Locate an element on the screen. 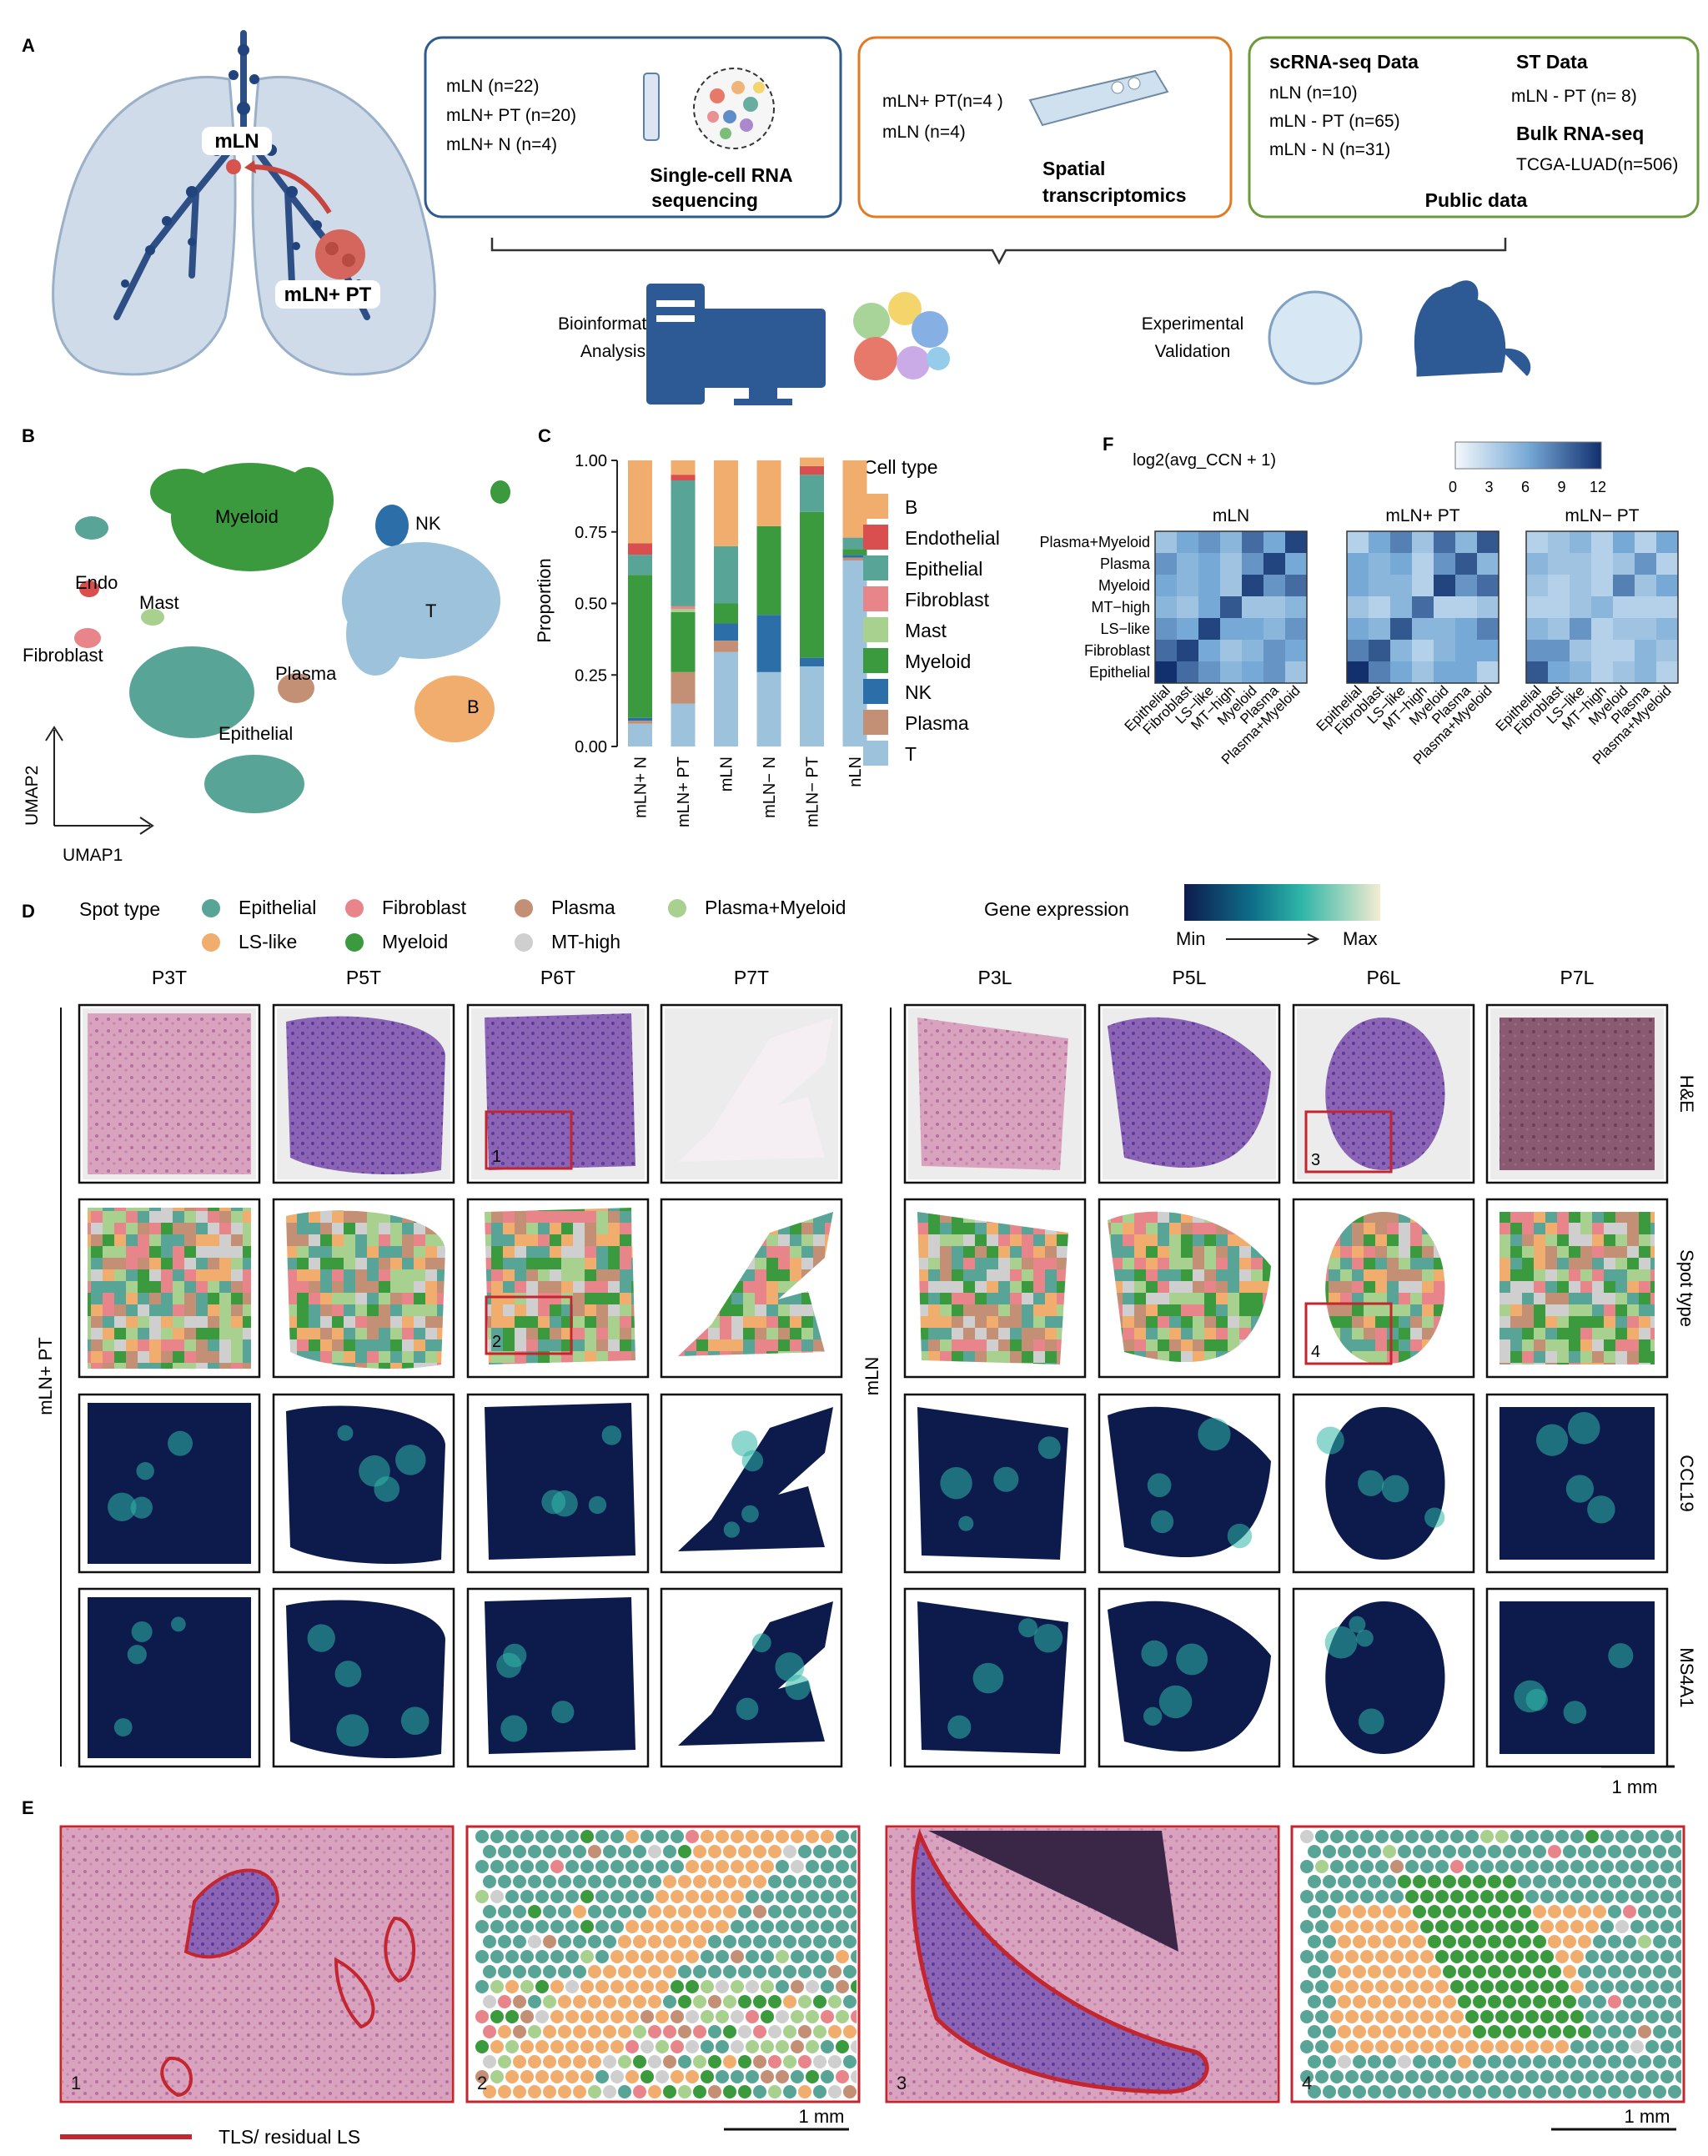 The height and width of the screenshot is (2156, 1708). umap-label-plasma: Plasma is located at coordinates (306, 673).